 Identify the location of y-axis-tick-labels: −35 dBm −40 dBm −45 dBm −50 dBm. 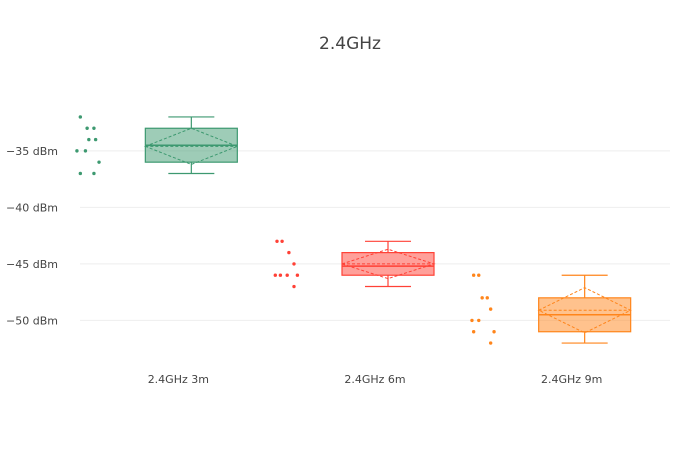
(32, 236).